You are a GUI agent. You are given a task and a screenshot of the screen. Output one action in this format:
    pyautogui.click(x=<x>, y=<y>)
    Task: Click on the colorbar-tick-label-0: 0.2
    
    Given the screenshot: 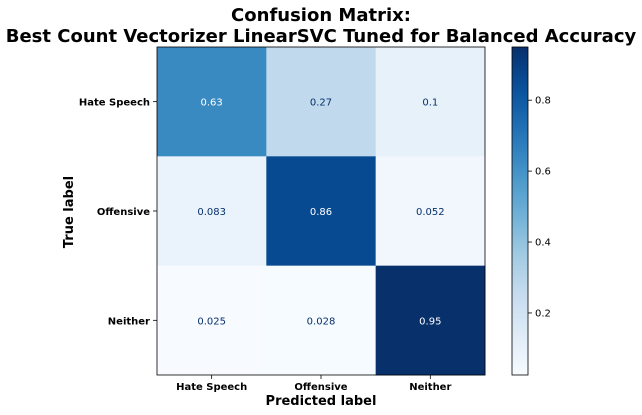 What is the action you would take?
    pyautogui.click(x=543, y=313)
    